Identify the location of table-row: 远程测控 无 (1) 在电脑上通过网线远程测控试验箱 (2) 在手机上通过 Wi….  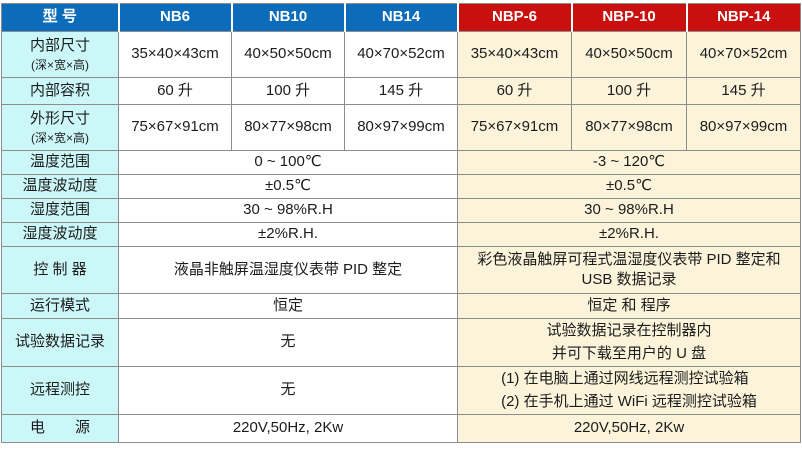
(401, 390).